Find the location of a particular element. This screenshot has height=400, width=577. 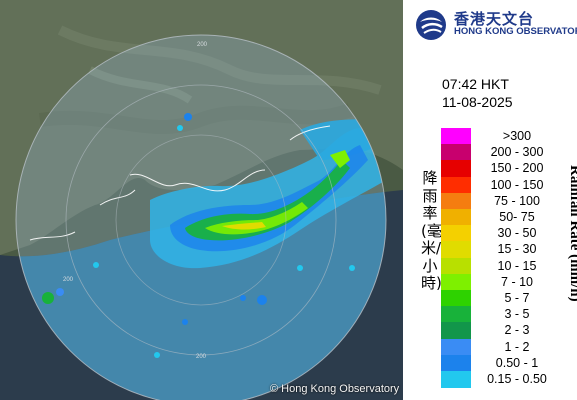

legend-range-label: 1 - 2 is located at coordinates (517, 346).